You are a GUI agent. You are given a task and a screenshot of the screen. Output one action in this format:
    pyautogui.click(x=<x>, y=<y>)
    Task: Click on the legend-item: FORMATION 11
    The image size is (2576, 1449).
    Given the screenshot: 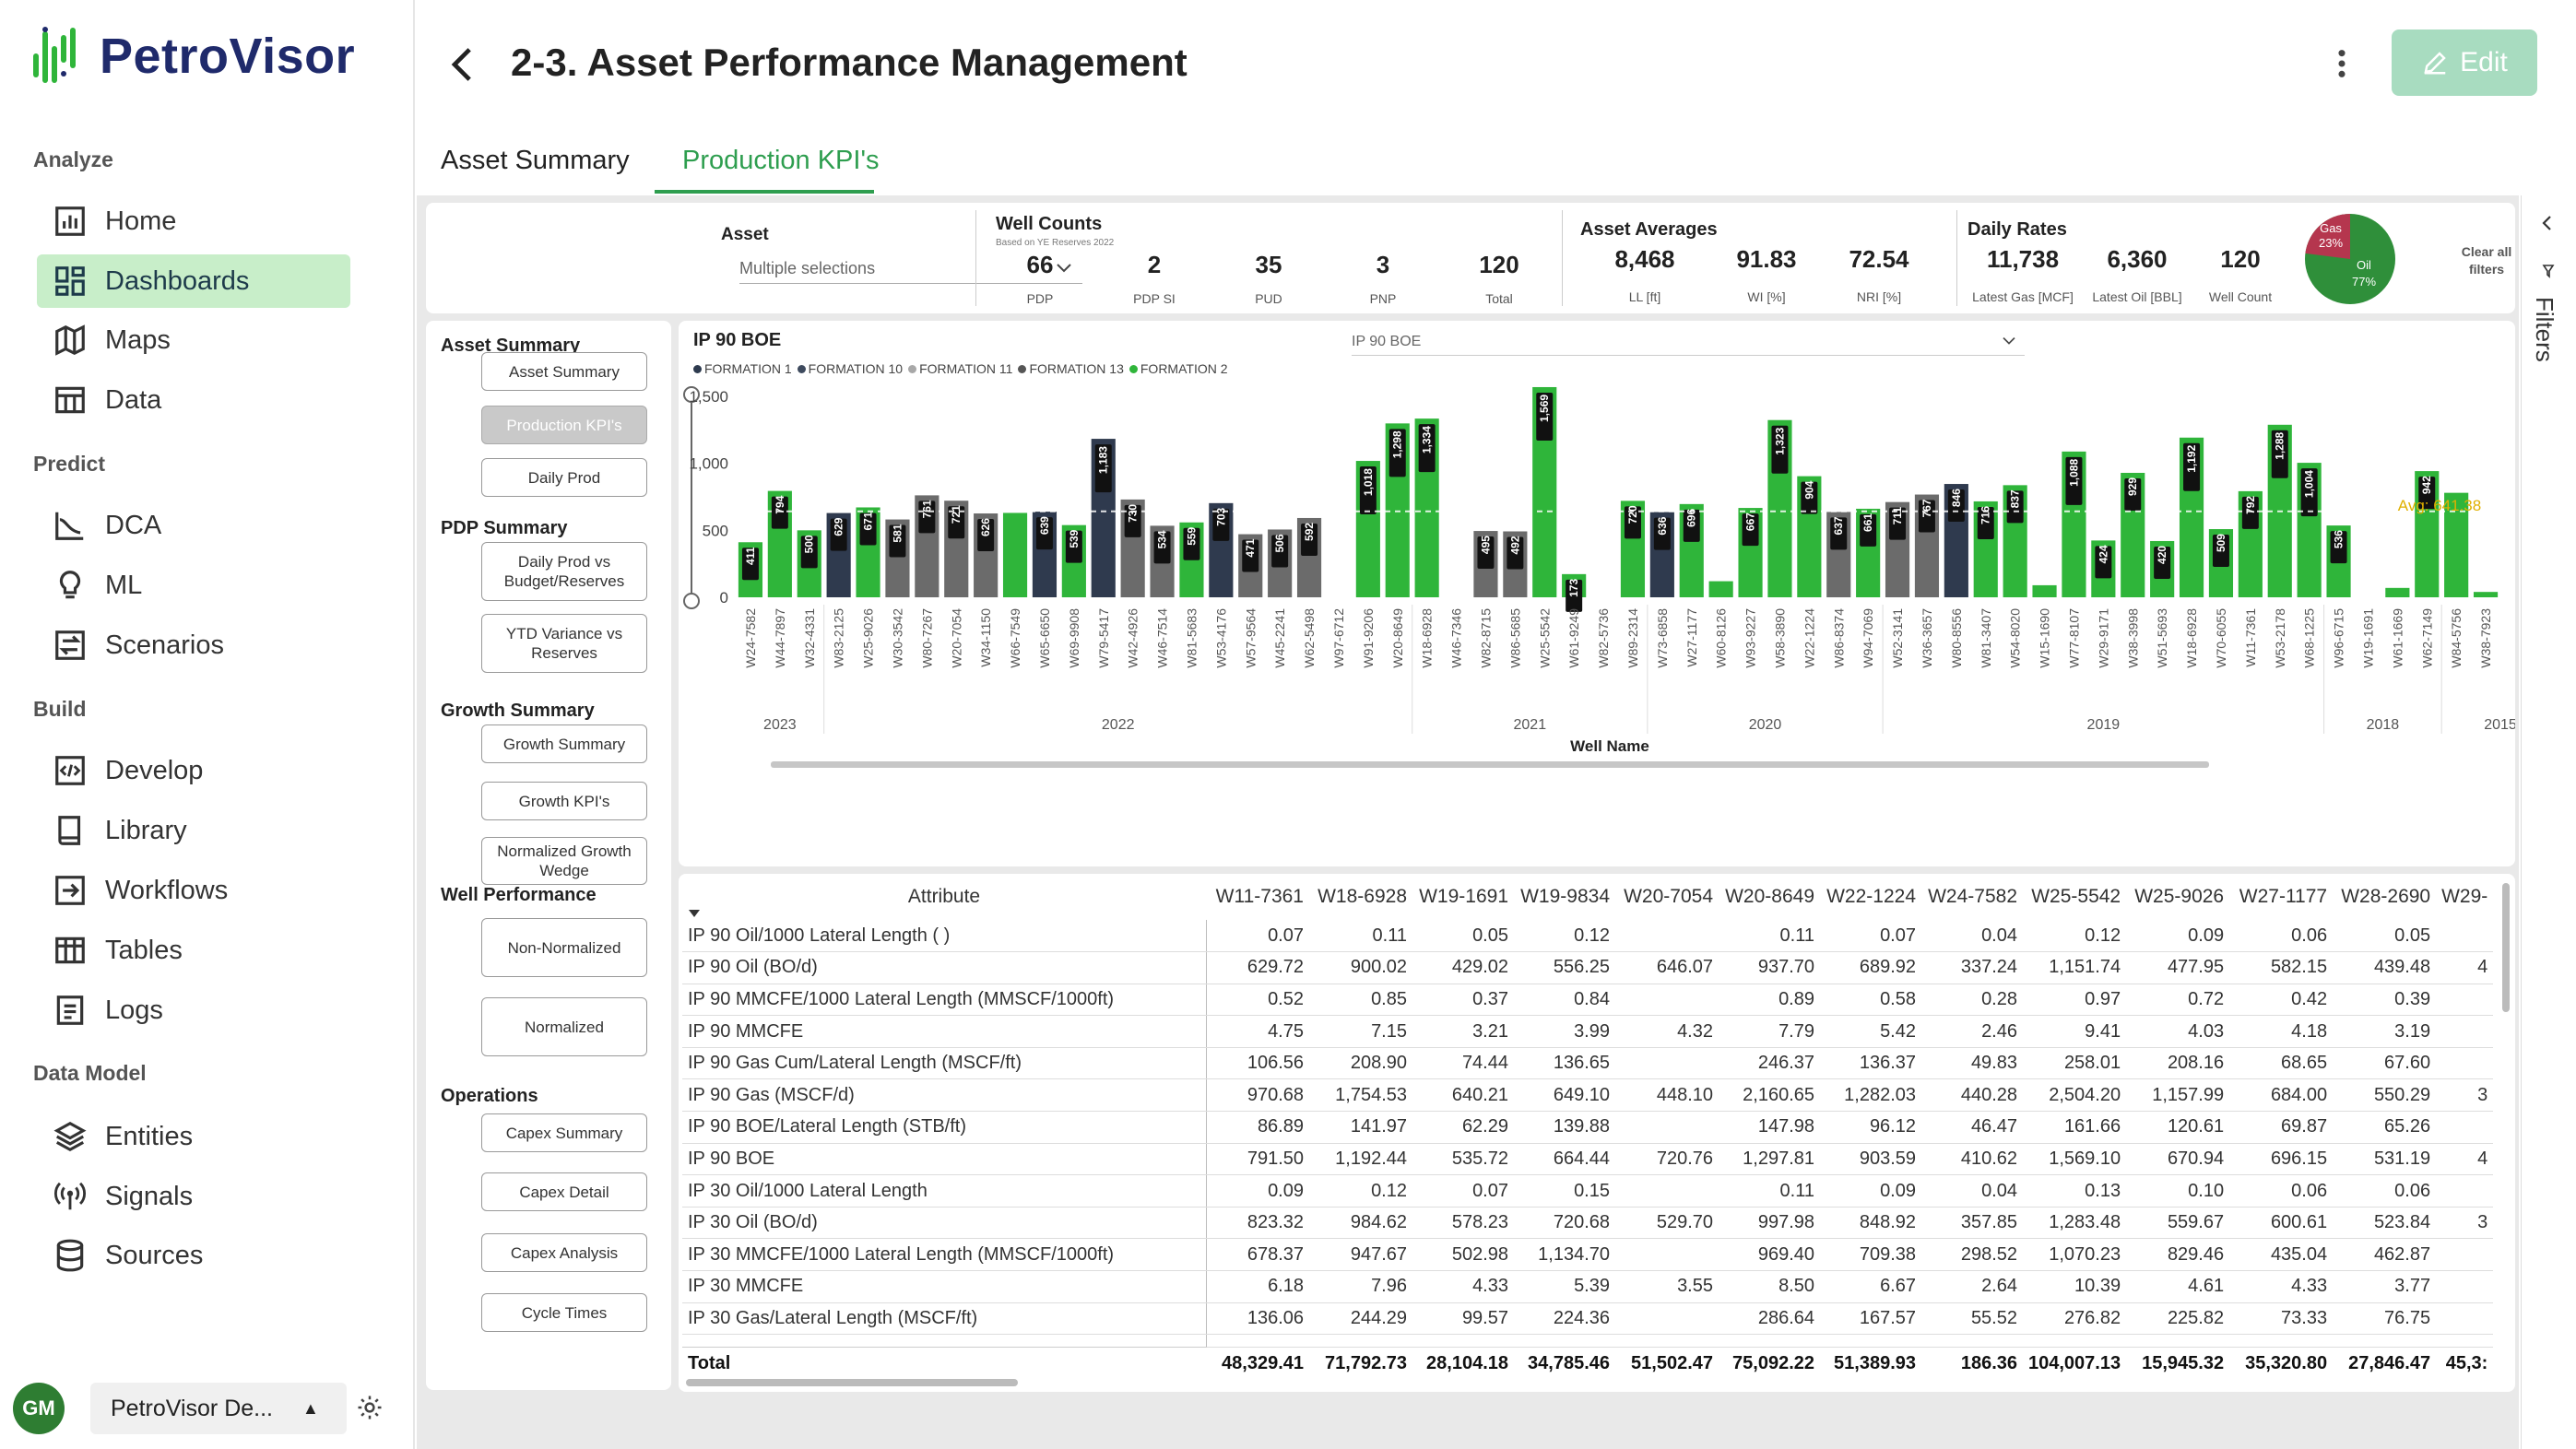 What is the action you would take?
    pyautogui.click(x=960, y=368)
    